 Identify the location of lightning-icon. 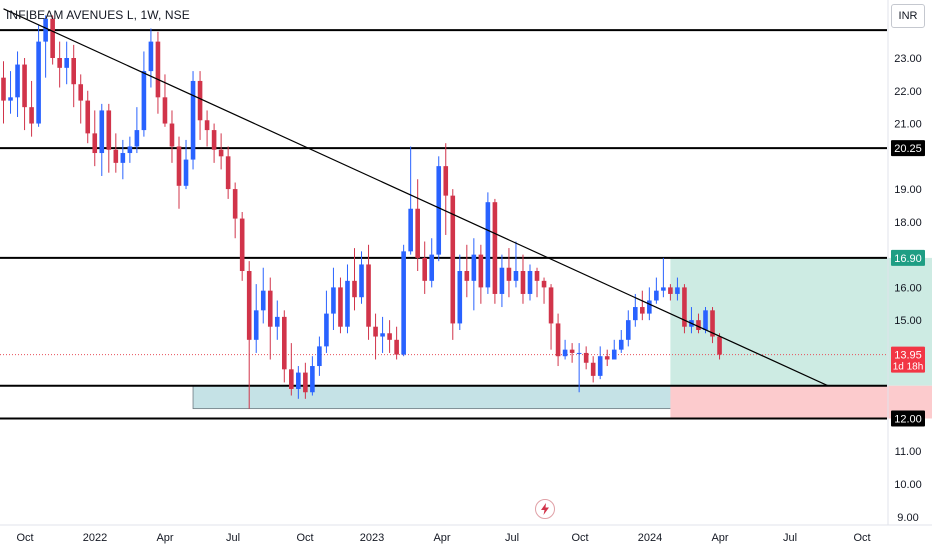
(545, 509).